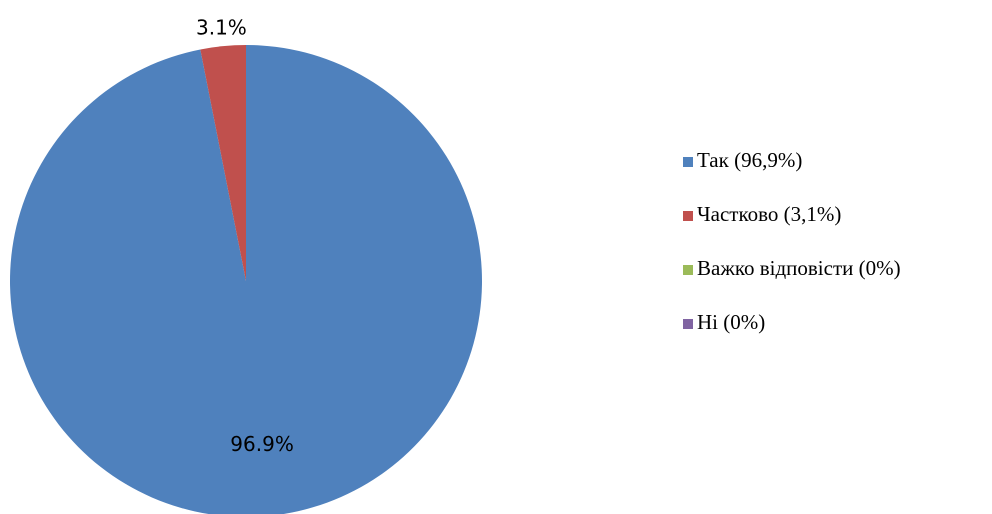 The image size is (992, 514). I want to click on legend-label: Частково (3,1%), so click(769, 214).